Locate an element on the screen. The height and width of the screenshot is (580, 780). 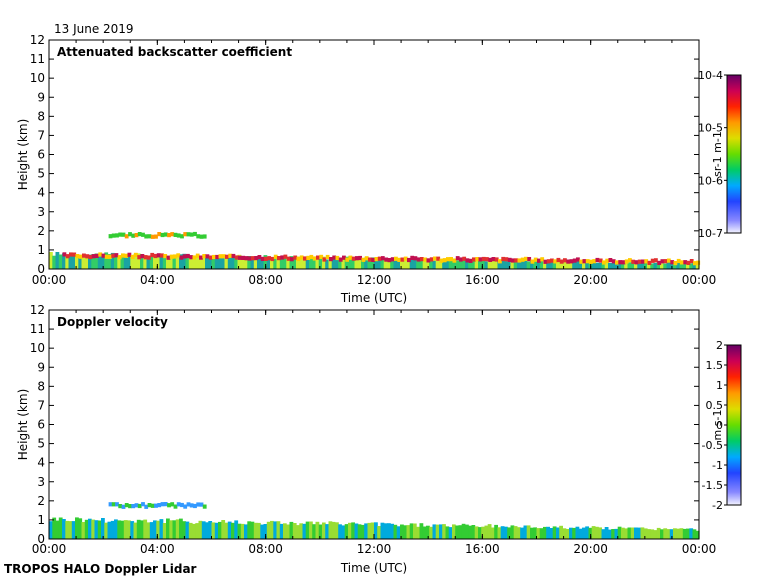
y-tick-label: 12 is located at coordinates (37, 40).